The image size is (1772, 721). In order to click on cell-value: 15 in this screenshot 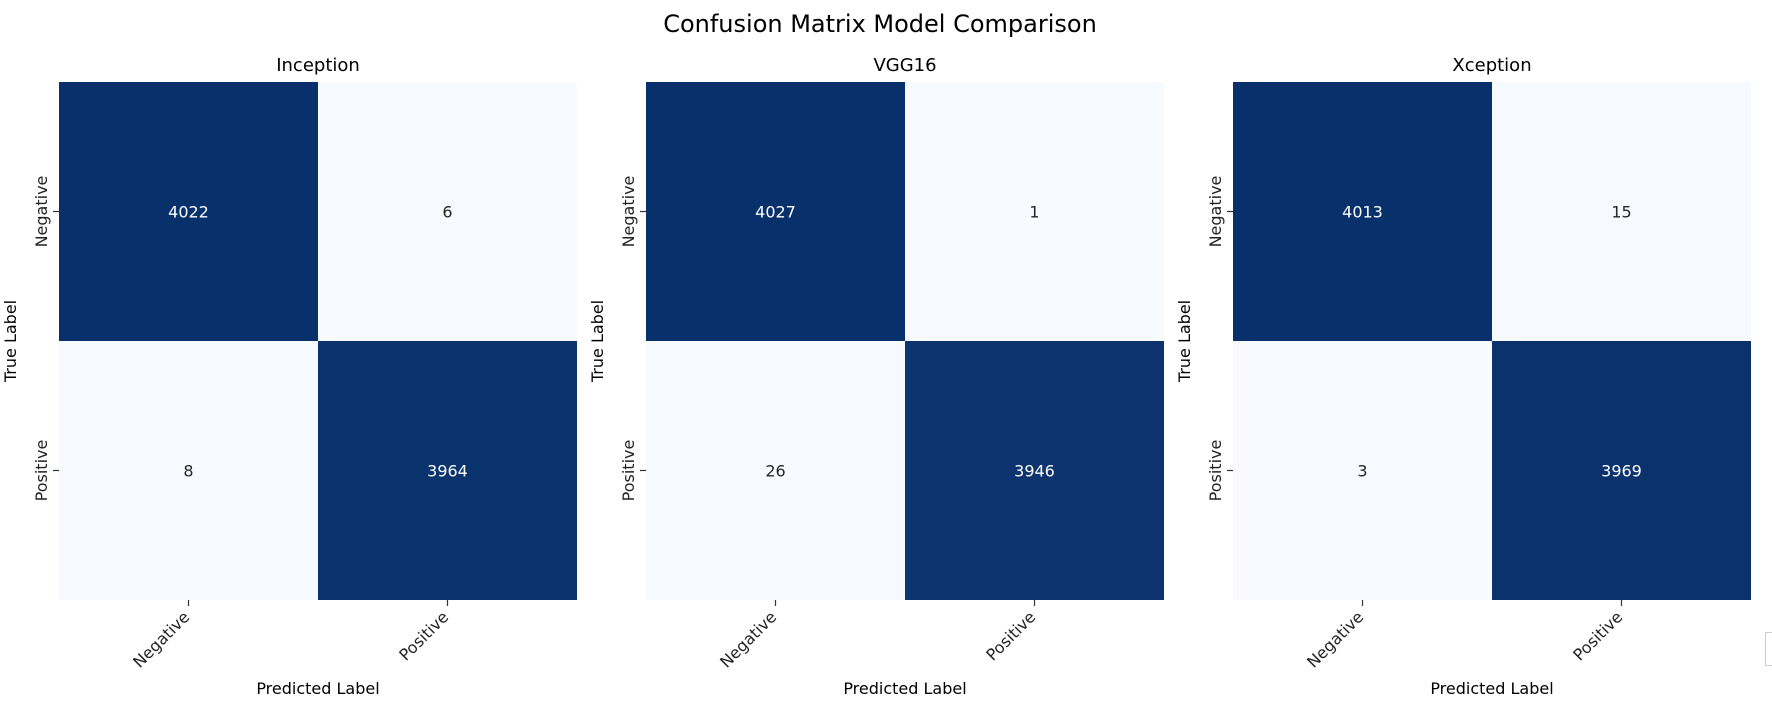, I will do `click(1621, 212)`.